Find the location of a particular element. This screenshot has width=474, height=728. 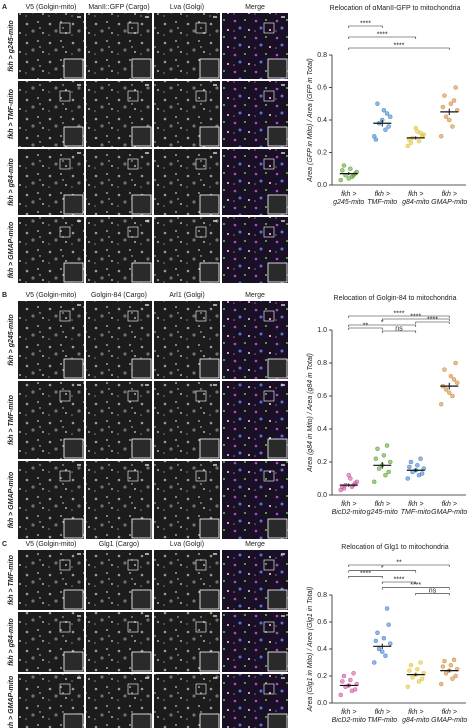

y-tick-label: 0.0 is located at coordinates (322, 185).